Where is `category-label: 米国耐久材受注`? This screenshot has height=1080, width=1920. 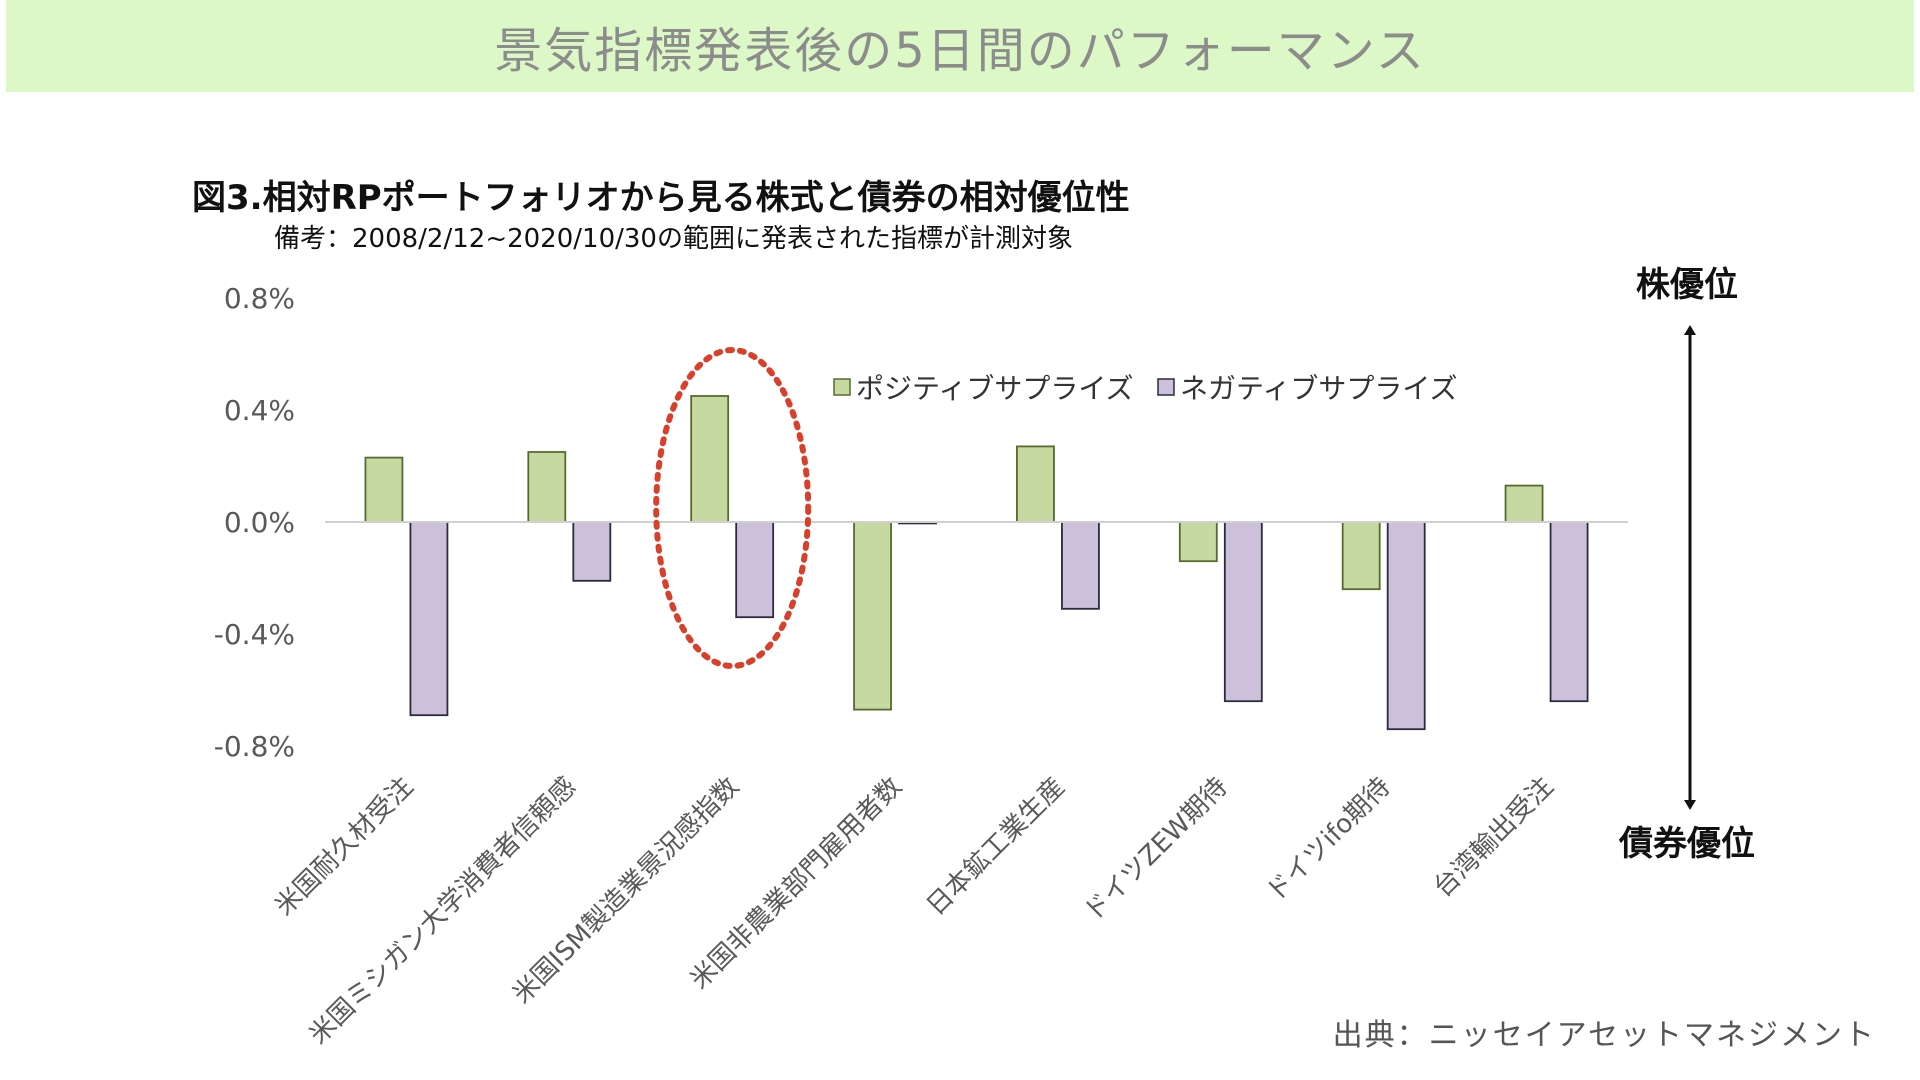 category-label: 米国耐久材受注 is located at coordinates (344, 847).